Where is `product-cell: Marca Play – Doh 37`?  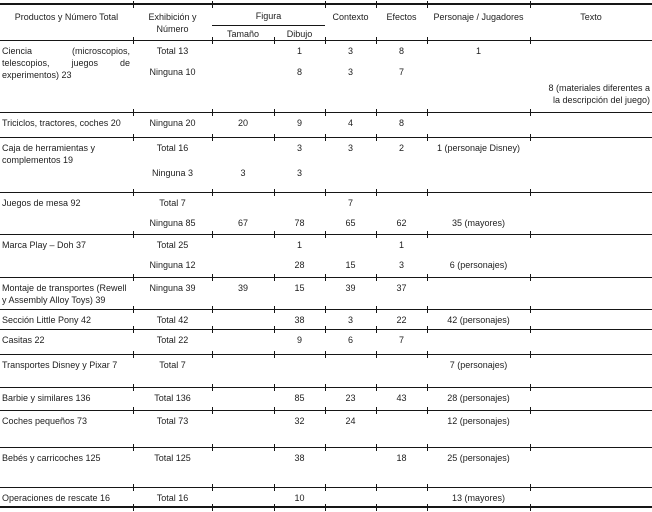
product-cell: Marca Play – Doh 37 is located at coordinates (66, 255).